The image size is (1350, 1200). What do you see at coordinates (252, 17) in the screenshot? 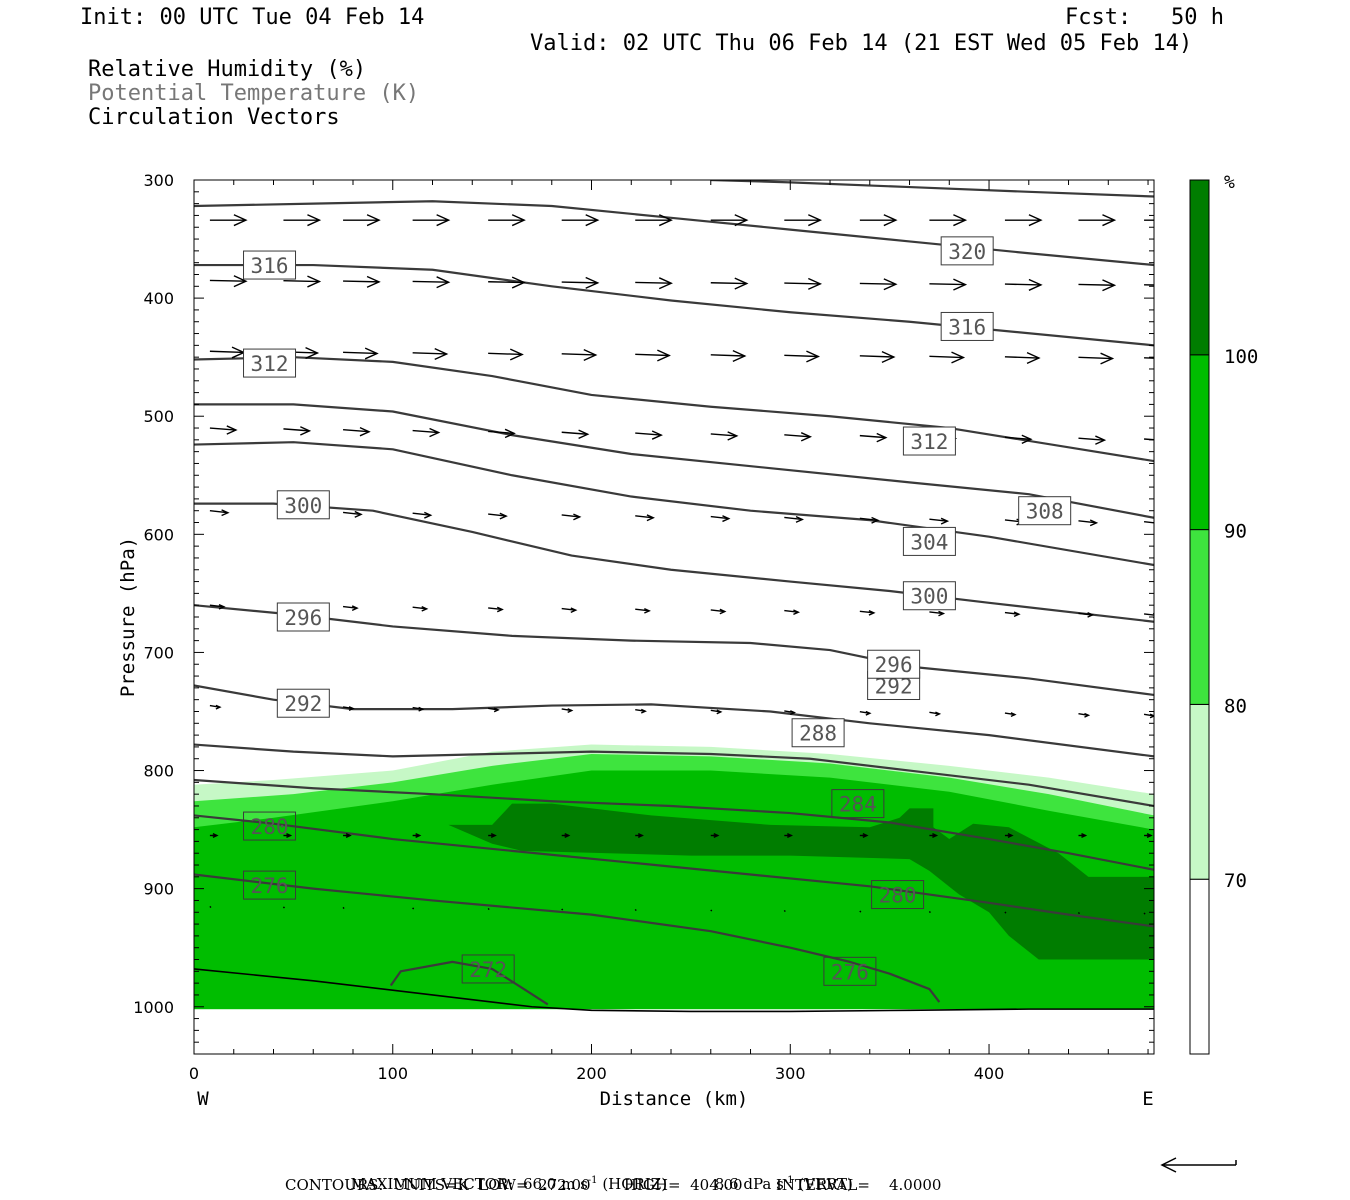
I see `init-time: Init: 00 UTC Tue 04 Feb 14` at bounding box center [252, 17].